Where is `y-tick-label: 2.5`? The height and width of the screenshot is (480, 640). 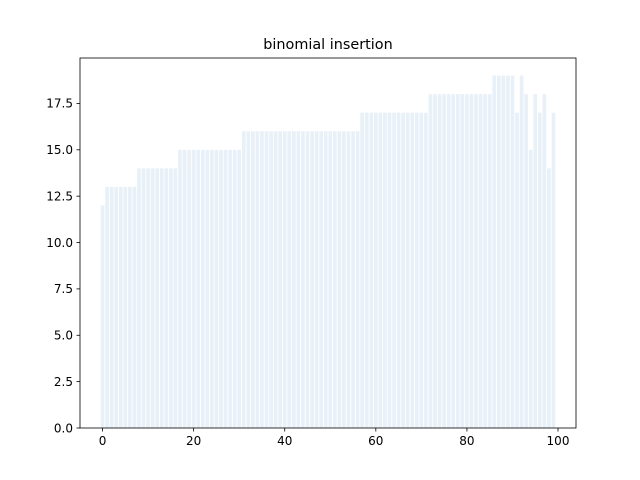 y-tick-label: 2.5 is located at coordinates (63, 382).